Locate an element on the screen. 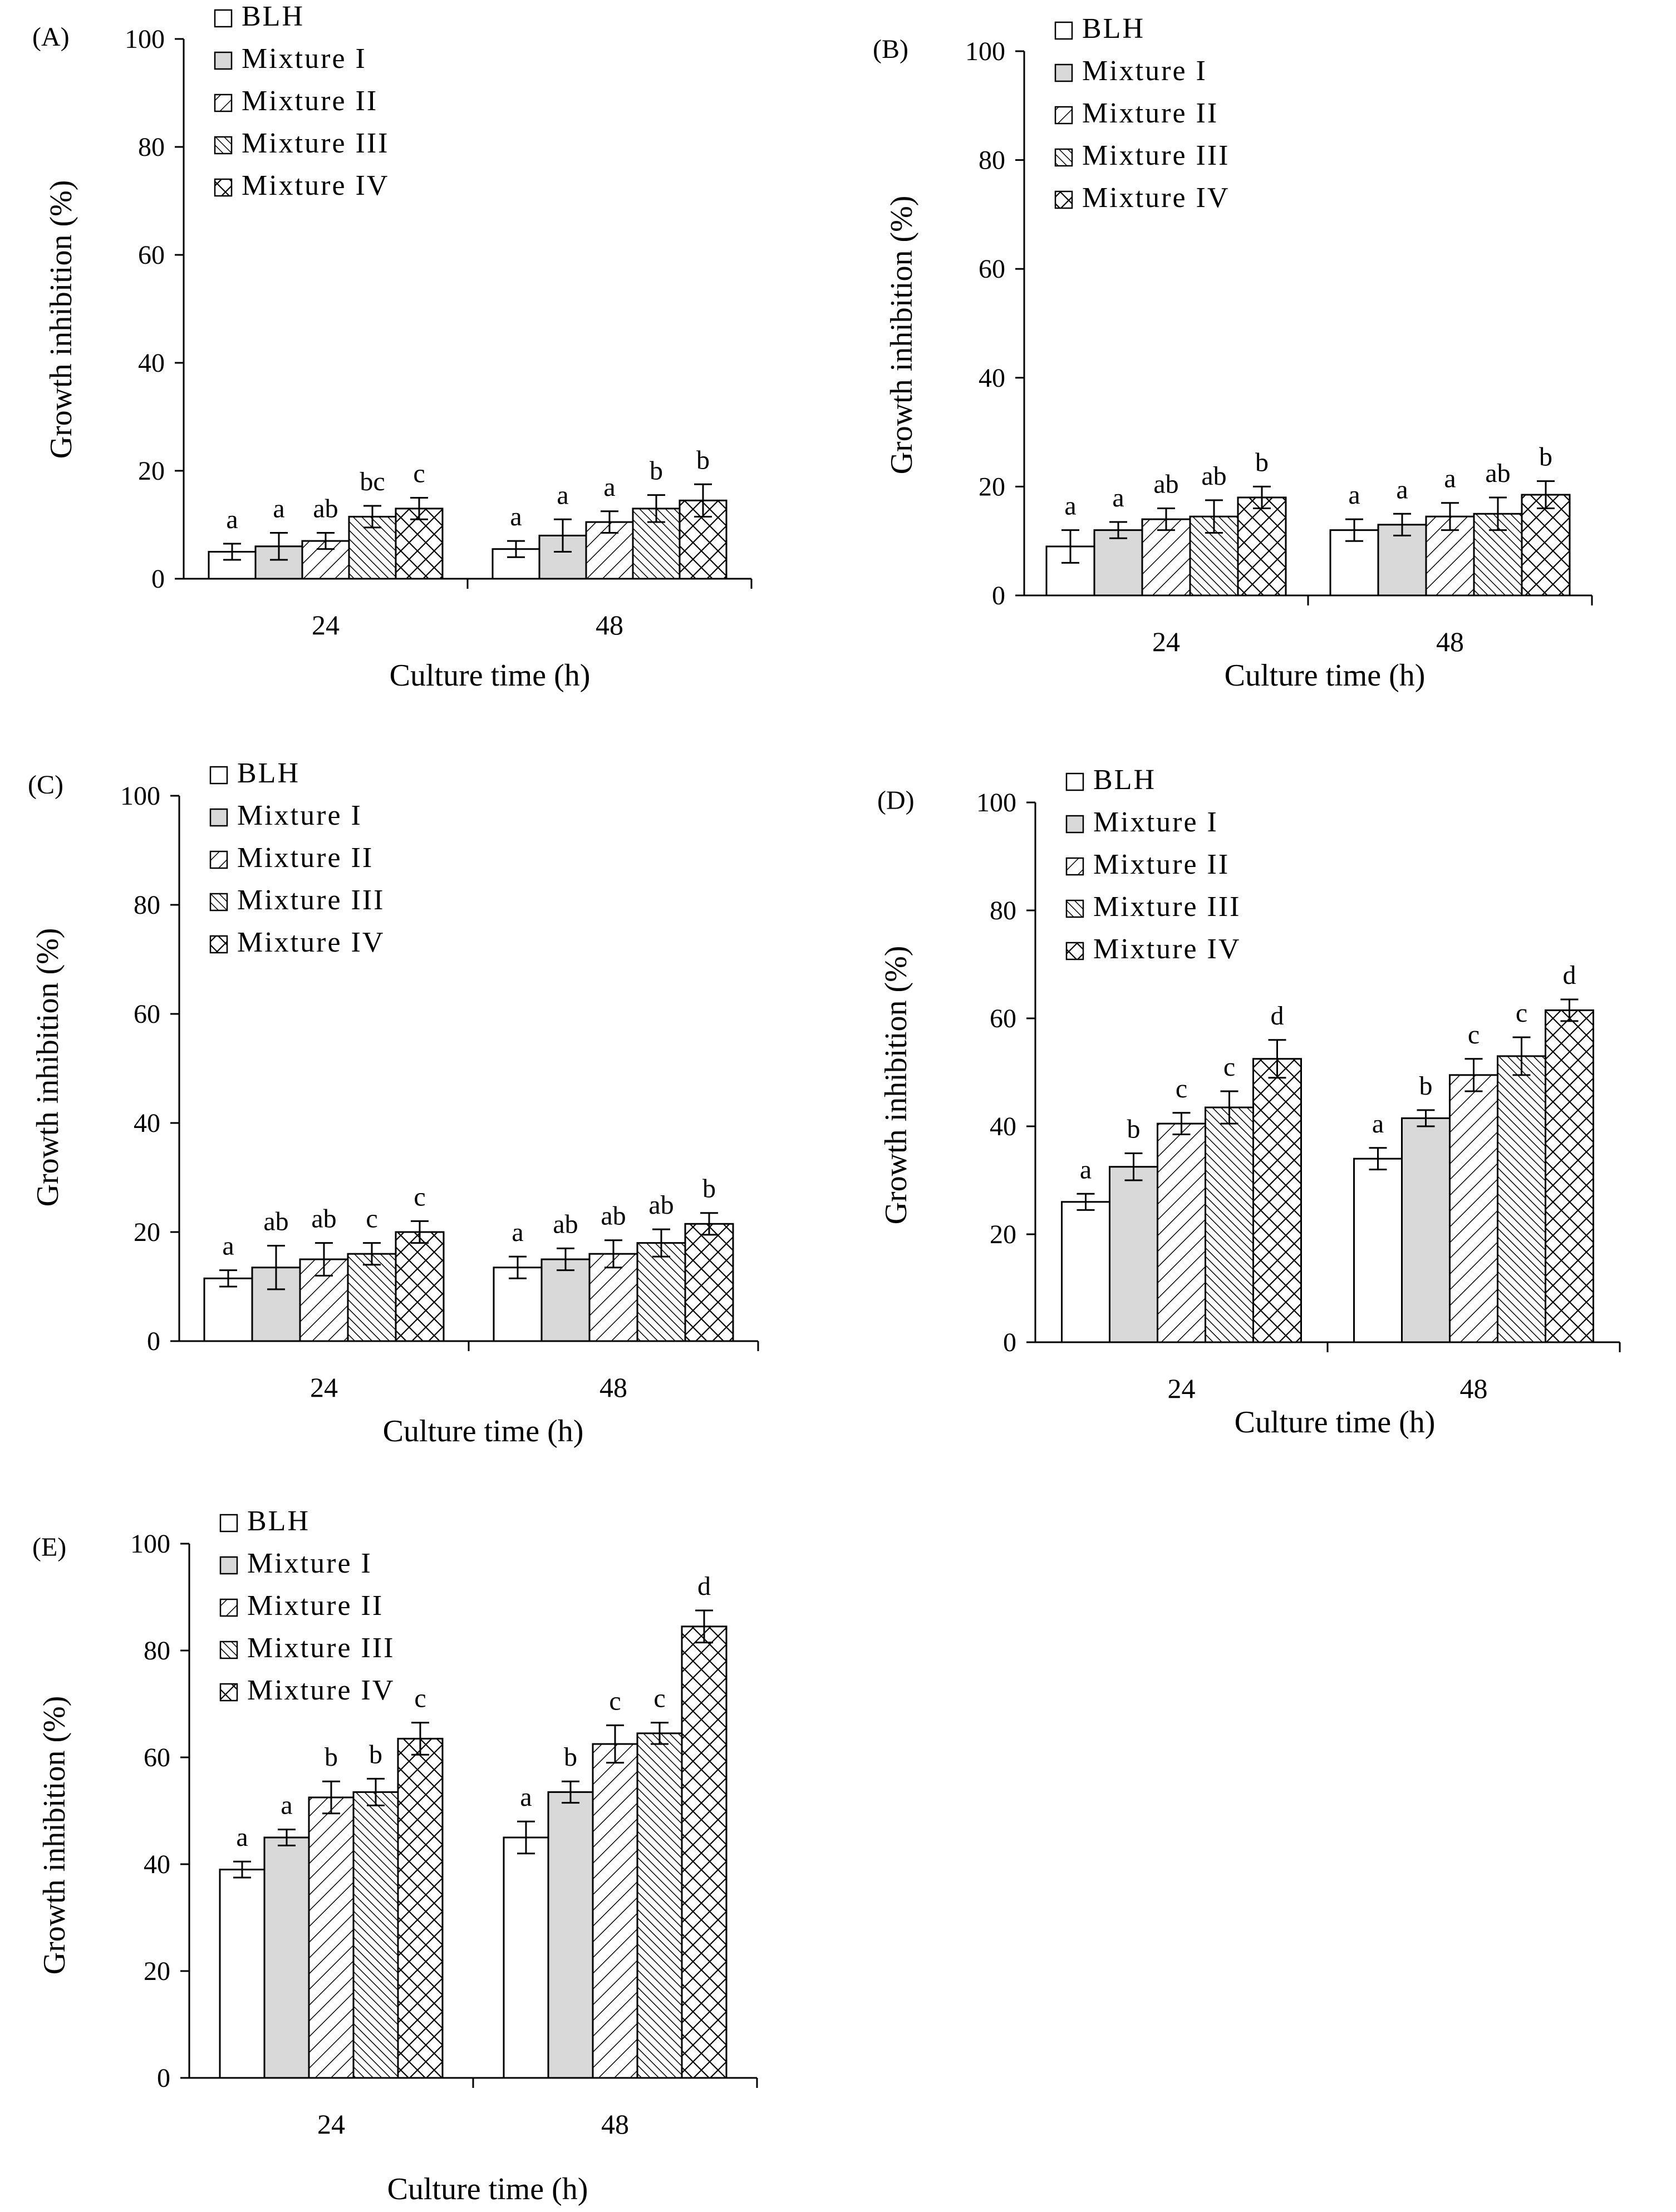  y-axis-title-a: Growth inhibition (%) is located at coordinates (61, 319).